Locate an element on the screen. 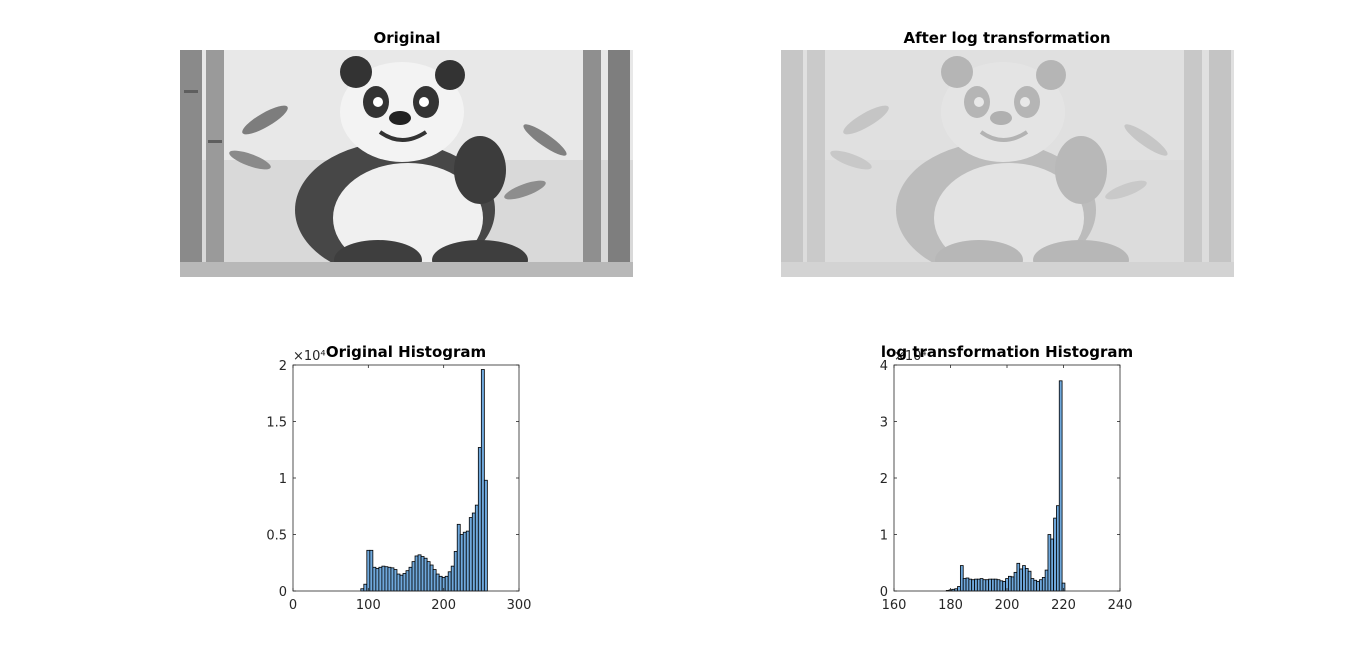 The image size is (1366, 665). y-tick-label: 1.5 is located at coordinates (276, 423).